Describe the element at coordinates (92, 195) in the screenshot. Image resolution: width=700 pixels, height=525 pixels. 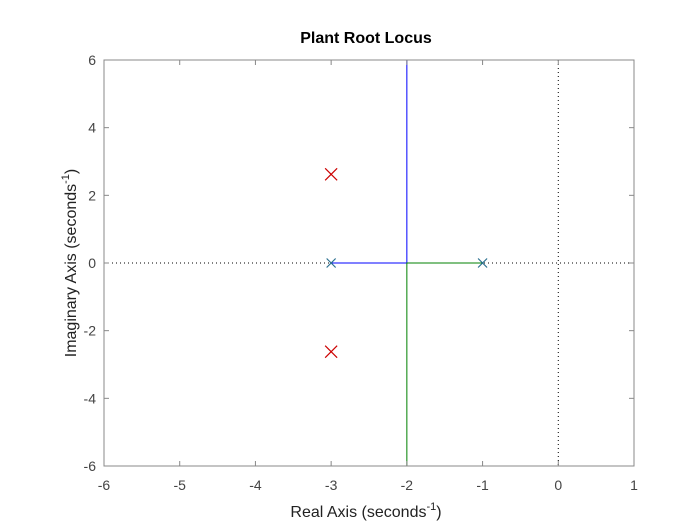
I see `y-tick-label: 2` at that location.